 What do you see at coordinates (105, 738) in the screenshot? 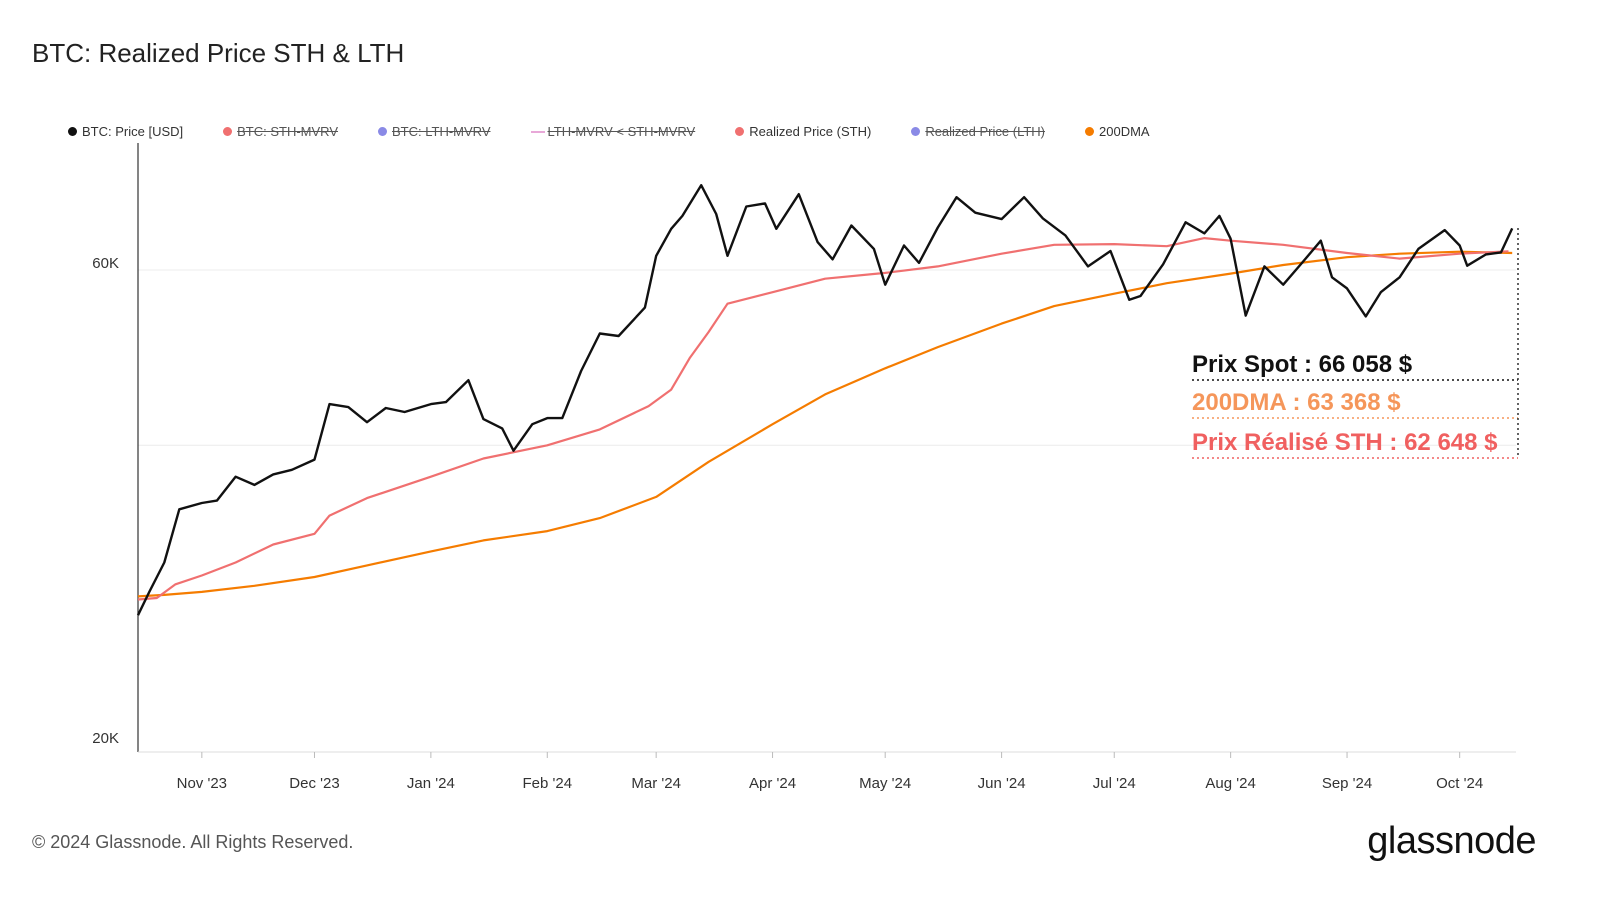
I see `y-tick-label: 20K` at bounding box center [105, 738].